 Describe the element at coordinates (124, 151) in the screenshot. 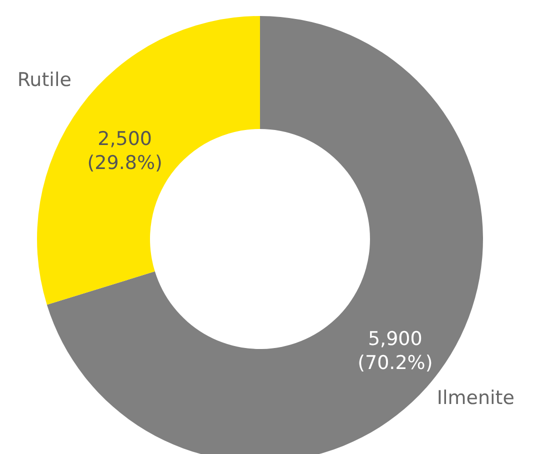

I see `data-label: 2,500 (29.8%)` at that location.